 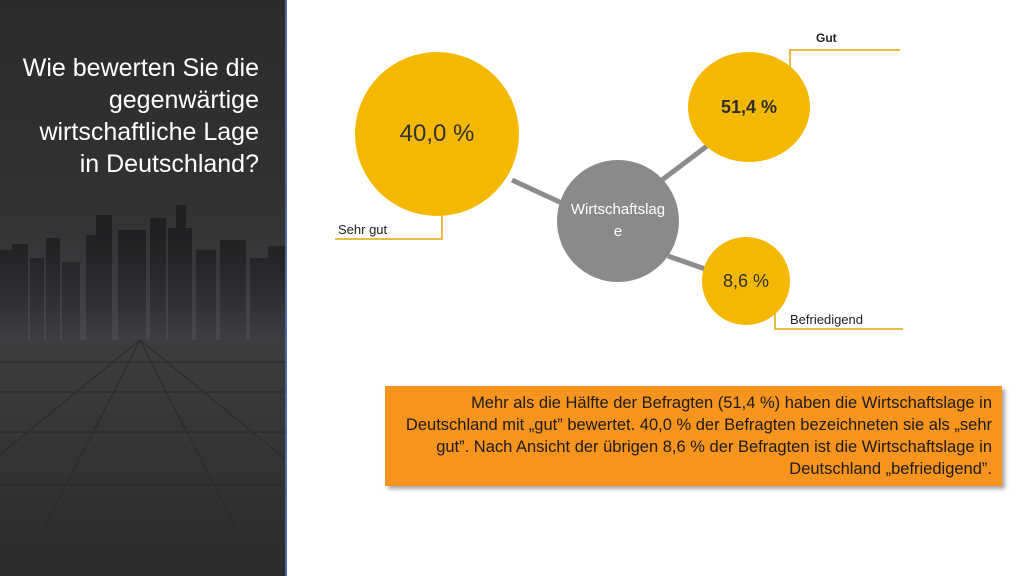 What do you see at coordinates (539, 192) in the screenshot?
I see `connector-sehr-gut` at bounding box center [539, 192].